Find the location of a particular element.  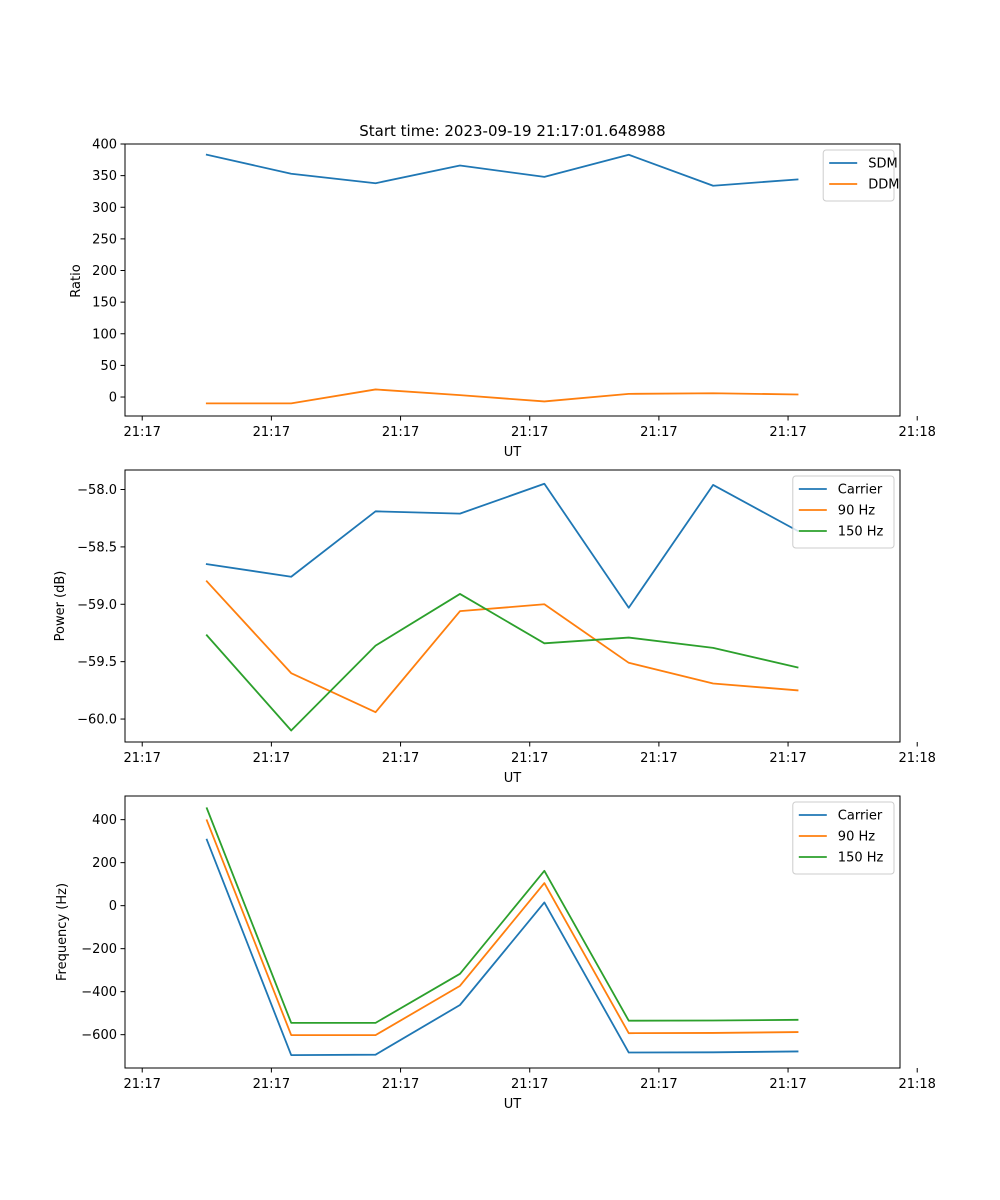

frequency-x-tick-label: 21:18 is located at coordinates (916, 1084).